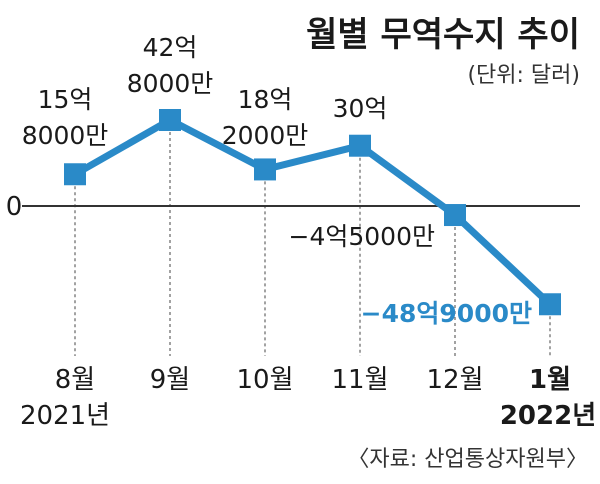  What do you see at coordinates (360, 108) in the screenshot?
I see `data-label: 30억` at bounding box center [360, 108].